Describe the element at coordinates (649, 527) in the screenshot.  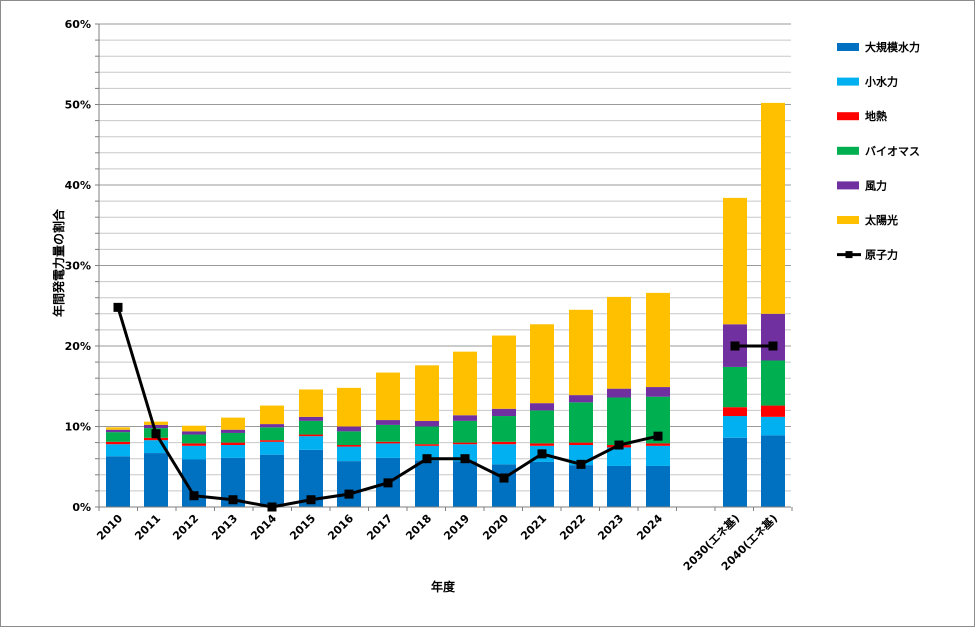
I see `x-tick-label: 2024` at that location.